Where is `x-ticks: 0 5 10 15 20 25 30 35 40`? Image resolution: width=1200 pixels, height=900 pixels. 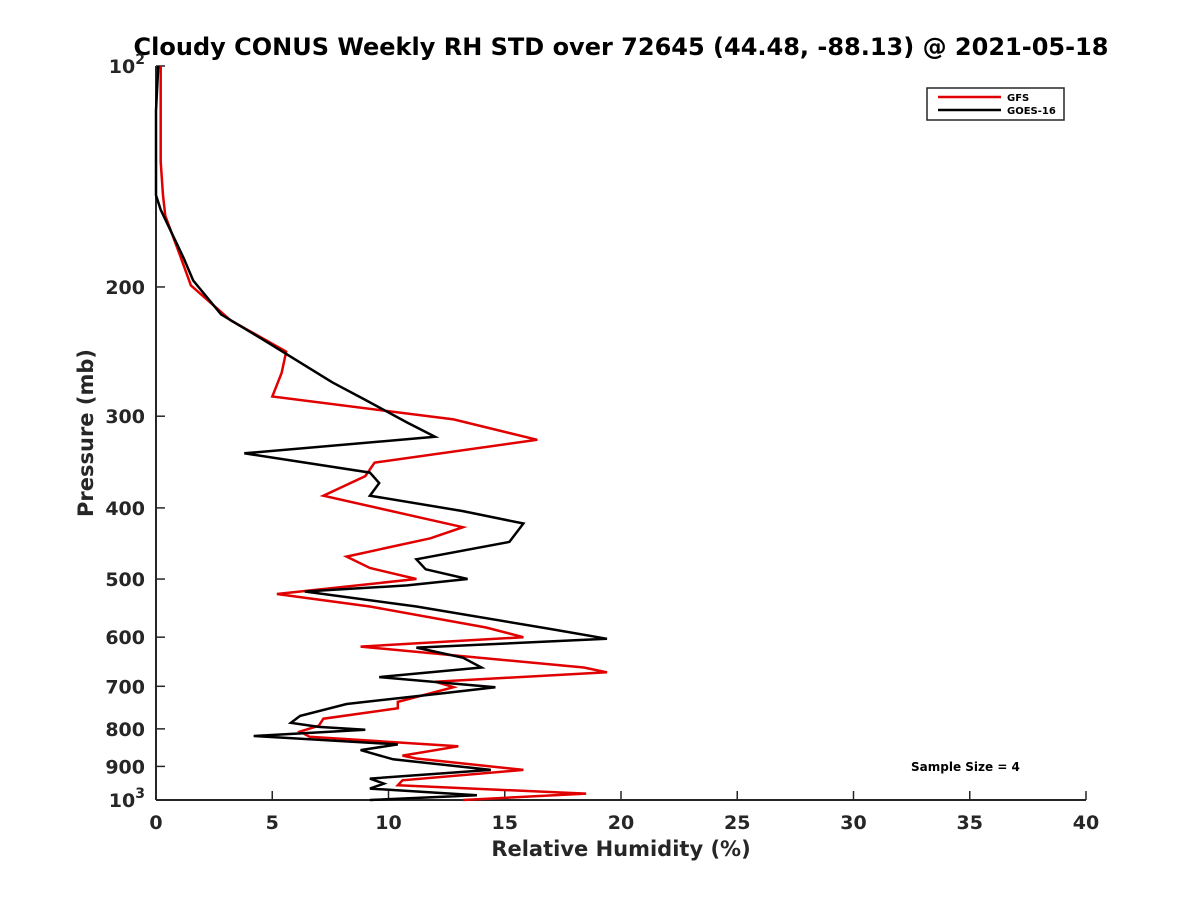
x-ticks: 0 5 10 15 20 25 30 35 40 is located at coordinates (624, 812).